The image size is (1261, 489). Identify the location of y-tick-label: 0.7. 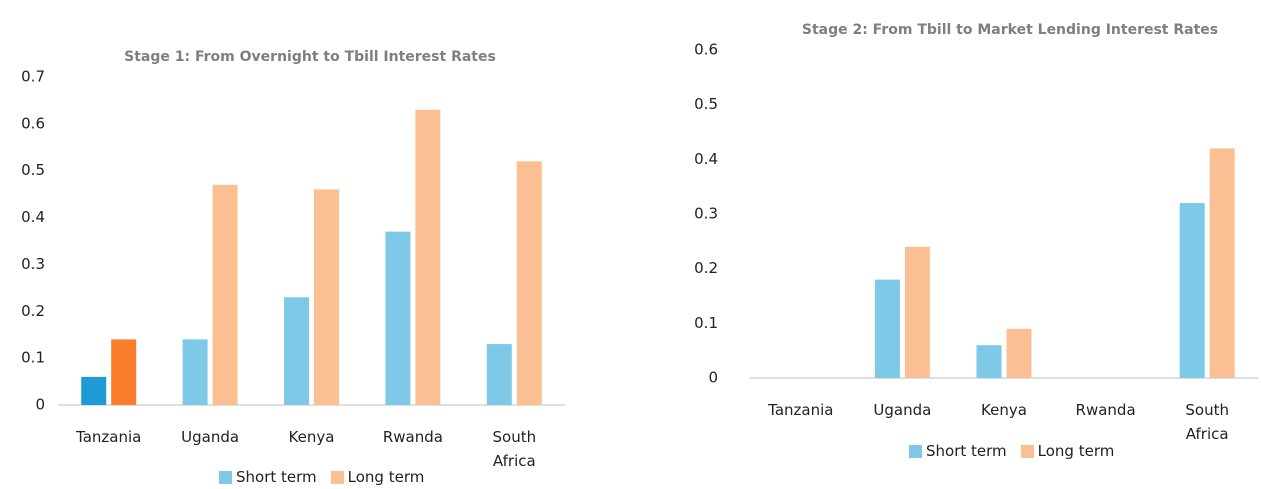
(33, 77).